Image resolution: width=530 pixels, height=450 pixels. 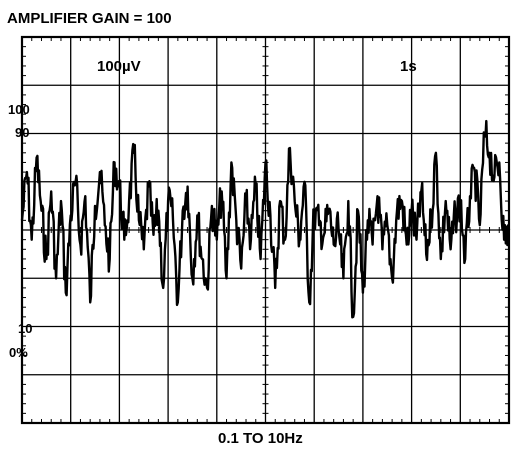 I want to click on x-axis-label: 0.1 TO 10Hz, so click(x=260, y=438).